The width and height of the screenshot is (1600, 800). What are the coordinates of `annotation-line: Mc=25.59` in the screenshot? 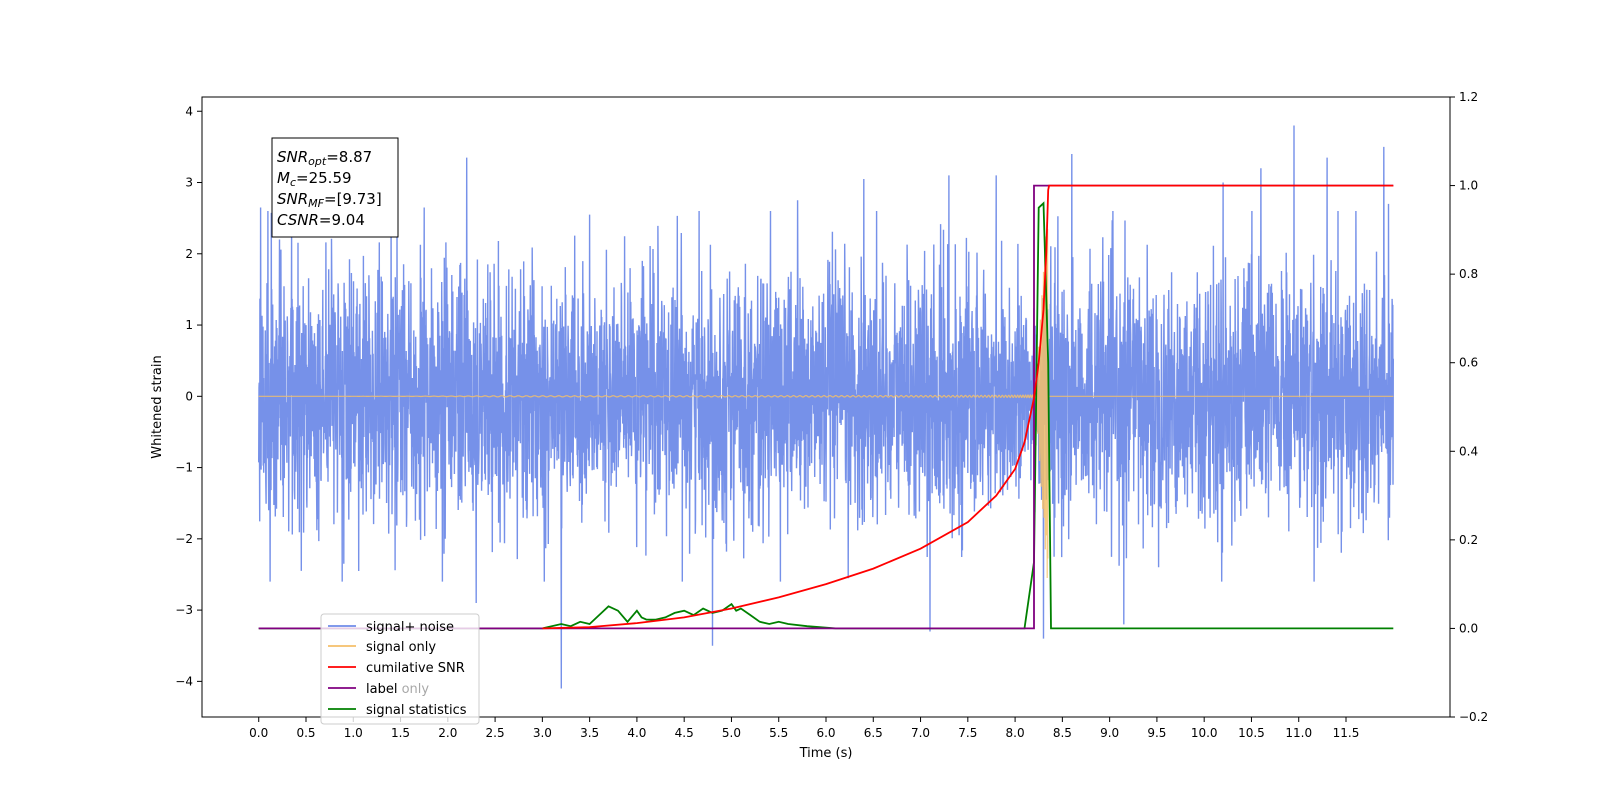 It's located at (314, 179).